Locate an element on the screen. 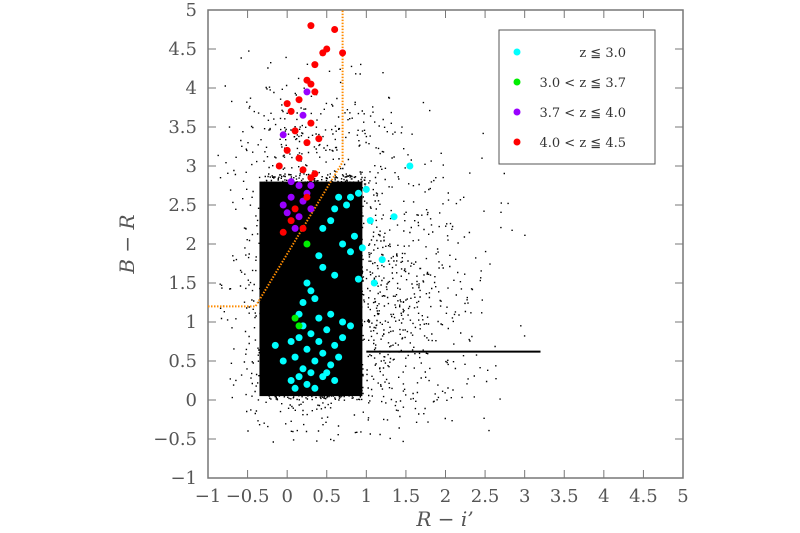 The width and height of the screenshot is (800, 533). legend-box is located at coordinates (577, 97).